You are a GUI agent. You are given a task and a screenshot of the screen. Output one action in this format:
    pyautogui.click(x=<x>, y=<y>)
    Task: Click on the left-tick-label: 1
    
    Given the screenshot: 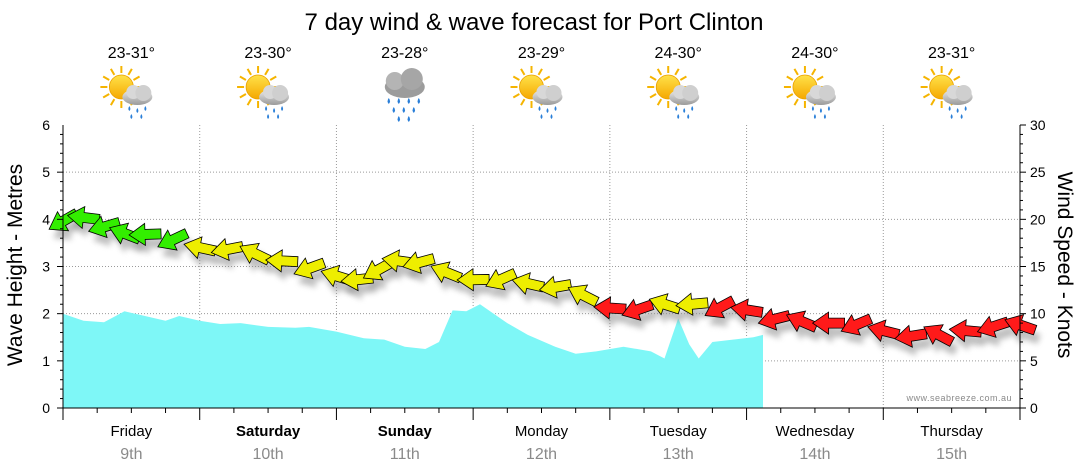 What is the action you would take?
    pyautogui.click(x=46, y=361)
    